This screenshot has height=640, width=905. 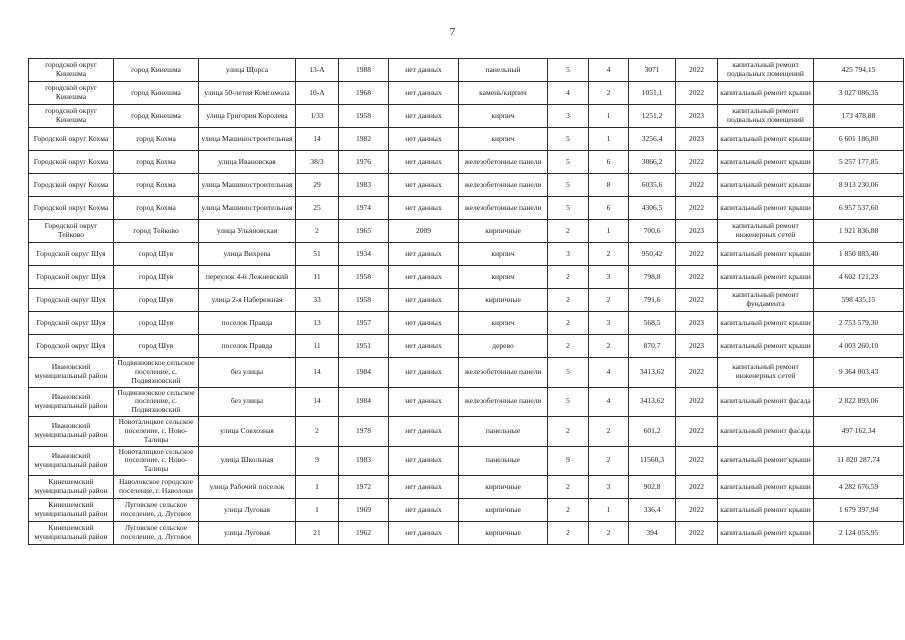 I want to click on cell-house: 38/3, so click(x=317, y=162).